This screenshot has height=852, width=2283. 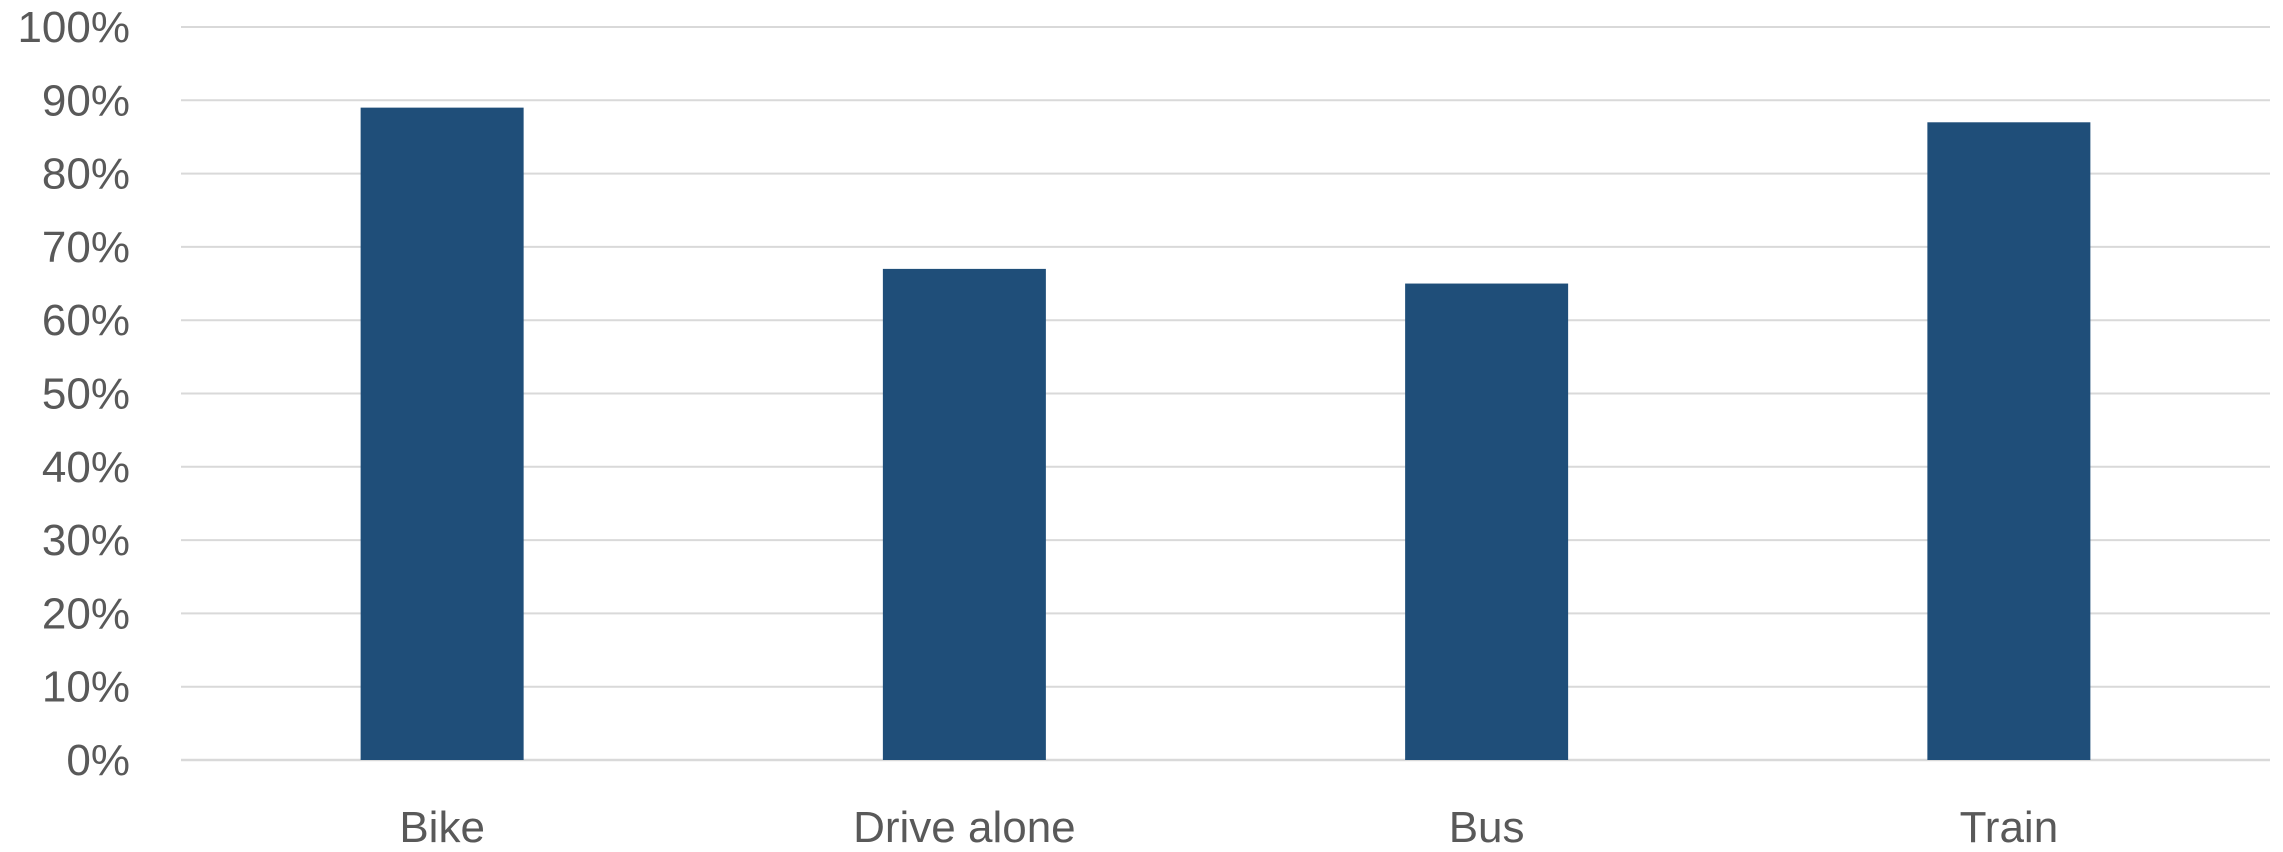 I want to click on bar-bus, so click(x=1487, y=521).